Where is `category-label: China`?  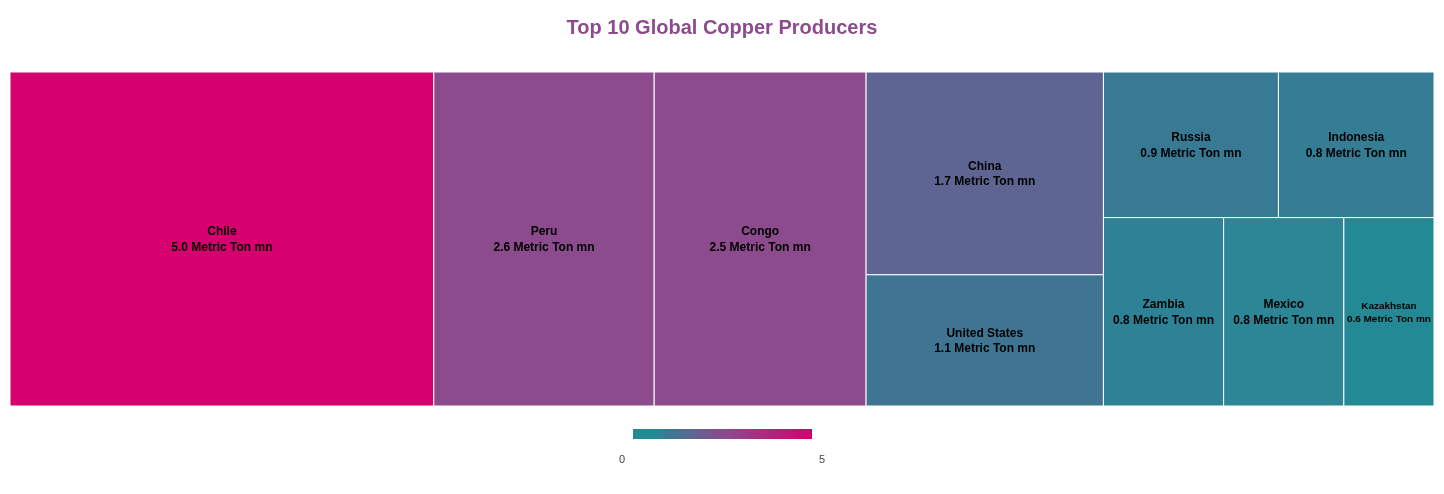
category-label: China is located at coordinates (985, 165).